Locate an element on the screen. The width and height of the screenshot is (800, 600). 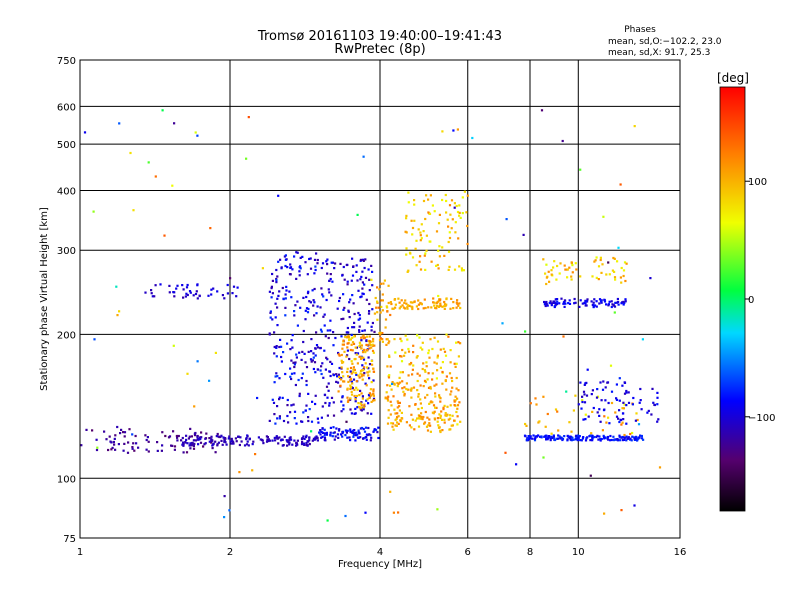
y-tick-label: 750 is located at coordinates (66, 61).